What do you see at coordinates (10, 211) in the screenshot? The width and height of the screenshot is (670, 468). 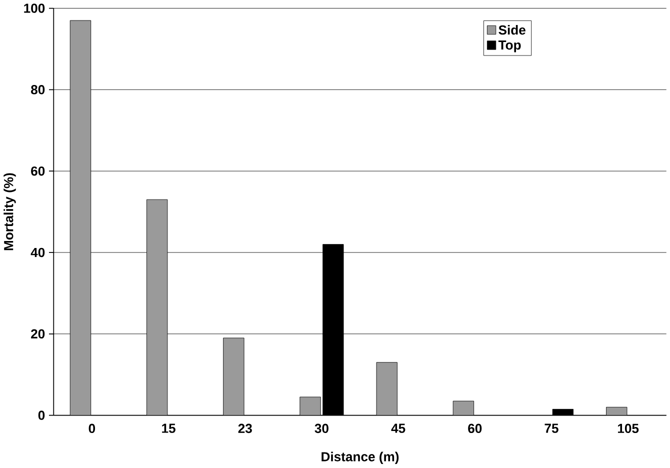 I see `y-axis-title: Mortality (%)` at bounding box center [10, 211].